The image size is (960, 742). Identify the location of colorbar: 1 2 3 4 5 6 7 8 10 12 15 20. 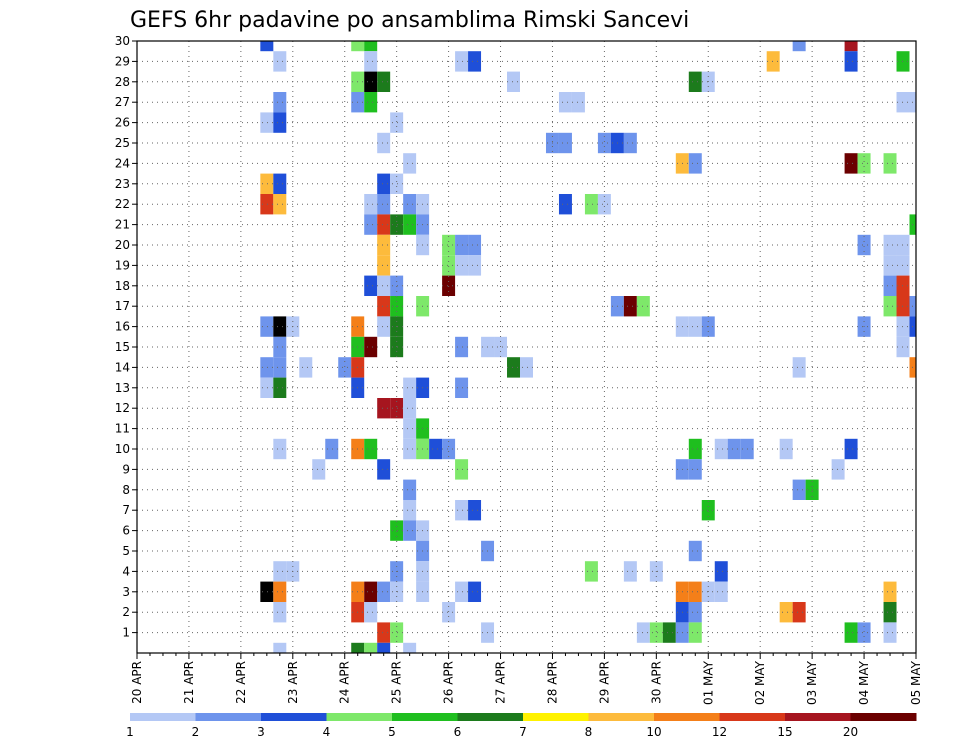
(521, 726).